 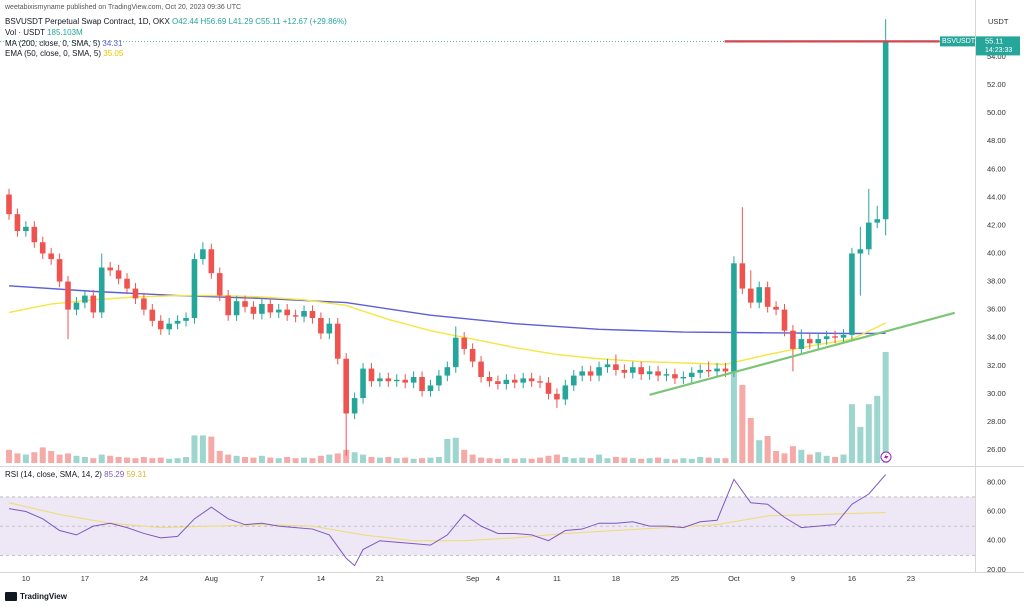 I want to click on ma-name: MA (200, close, 0, SMA, 5), so click(x=52, y=43).